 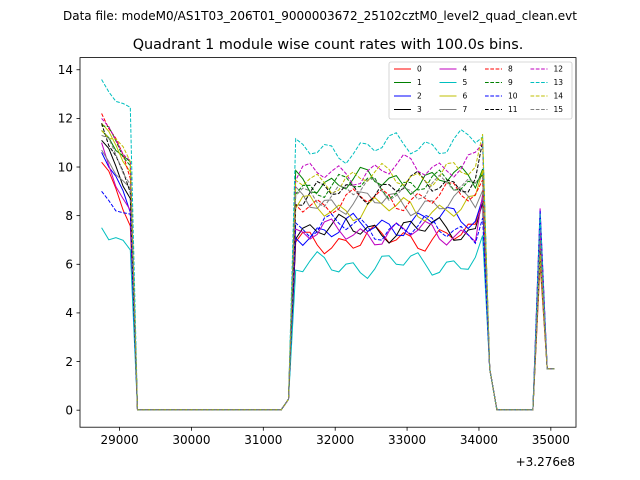 I want to click on y-tick-label: 14, so click(x=65, y=70).